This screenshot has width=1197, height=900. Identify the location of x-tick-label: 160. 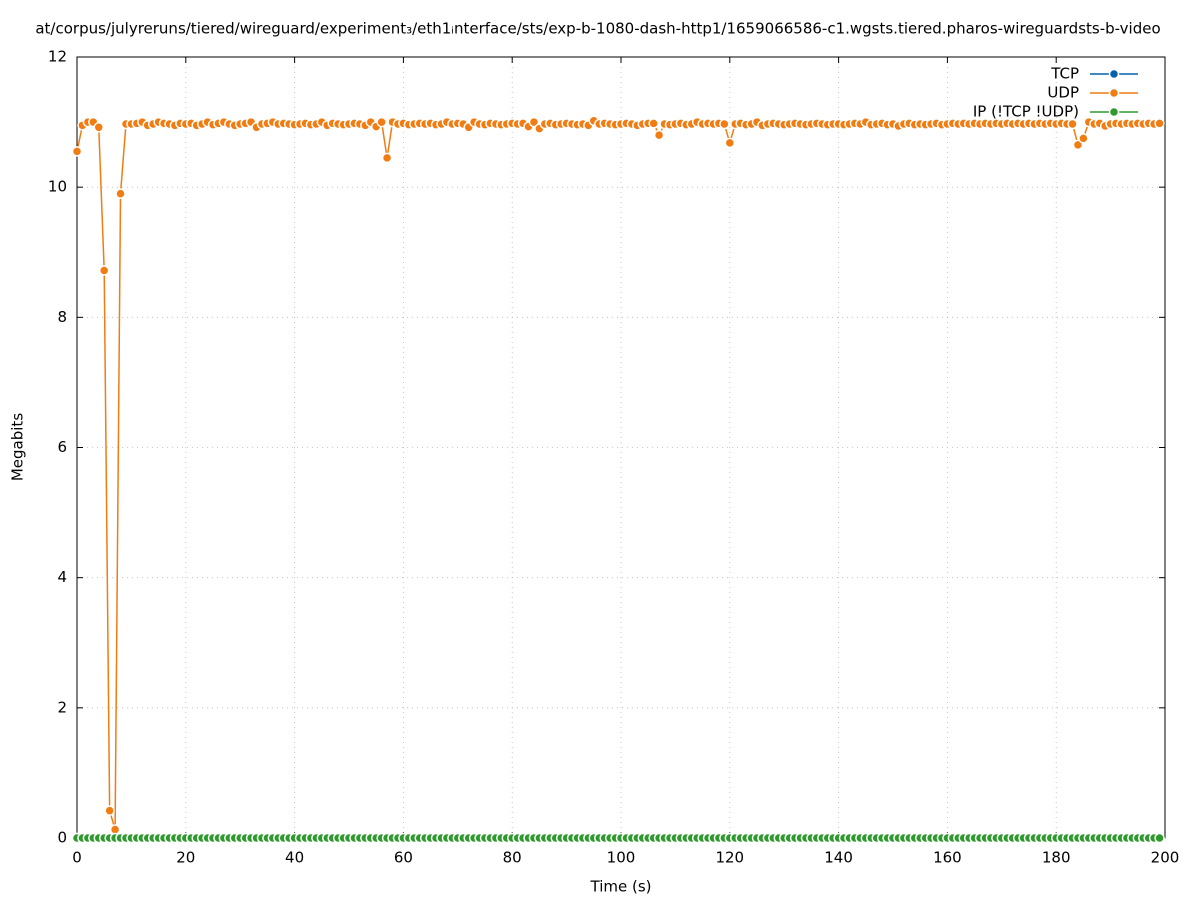
(947, 858).